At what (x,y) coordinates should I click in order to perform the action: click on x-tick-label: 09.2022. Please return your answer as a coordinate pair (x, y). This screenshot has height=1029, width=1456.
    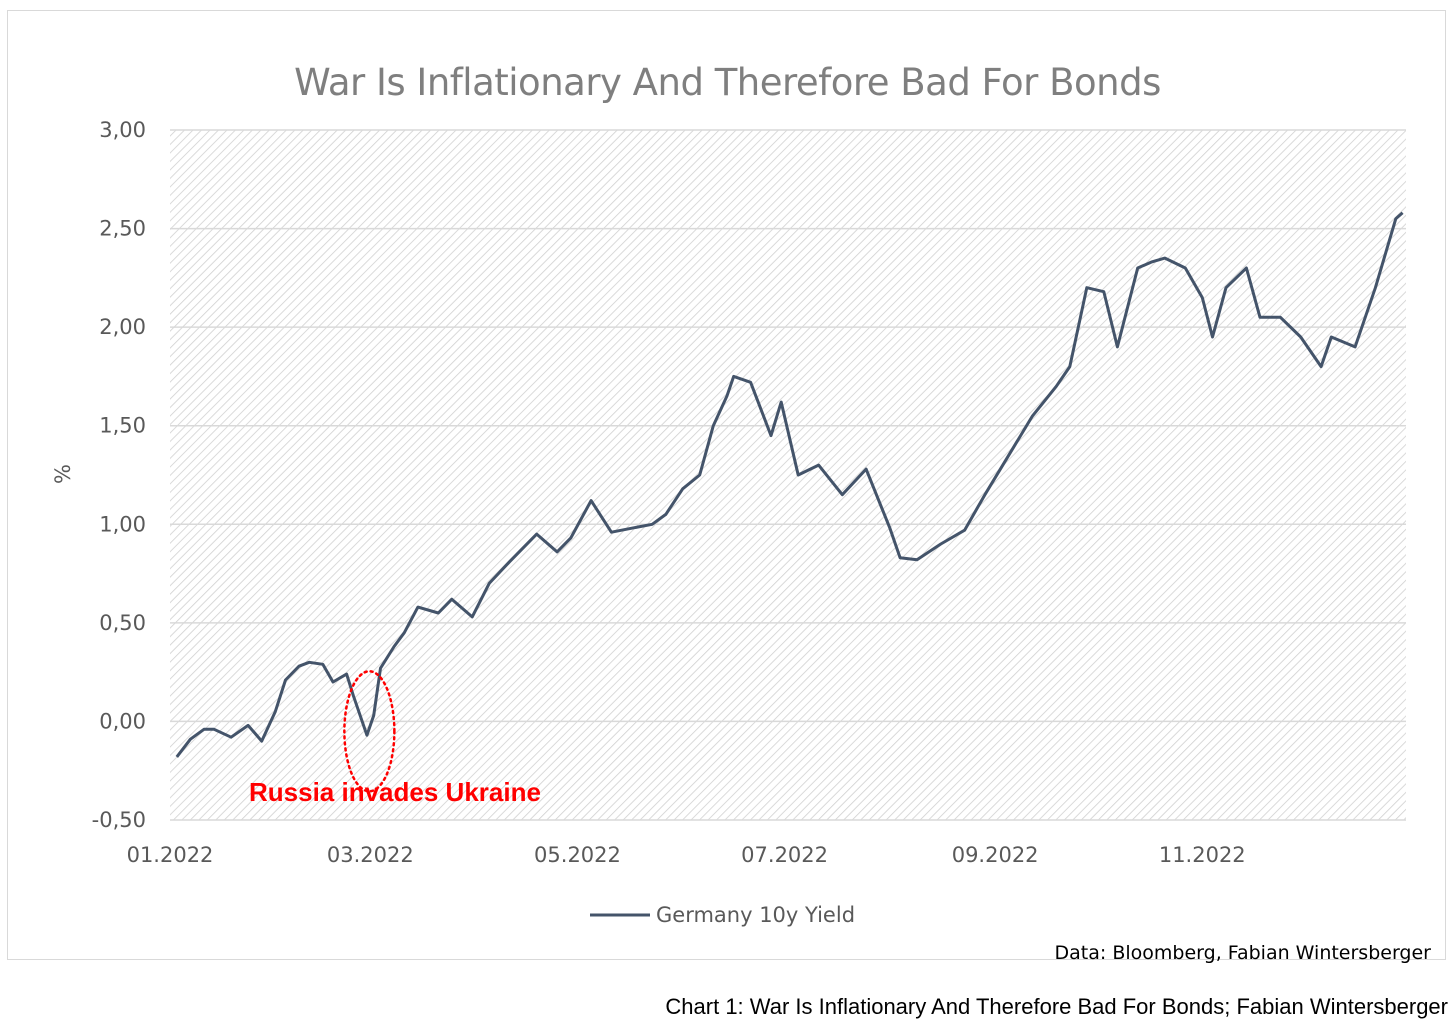
    Looking at the image, I should click on (995, 855).